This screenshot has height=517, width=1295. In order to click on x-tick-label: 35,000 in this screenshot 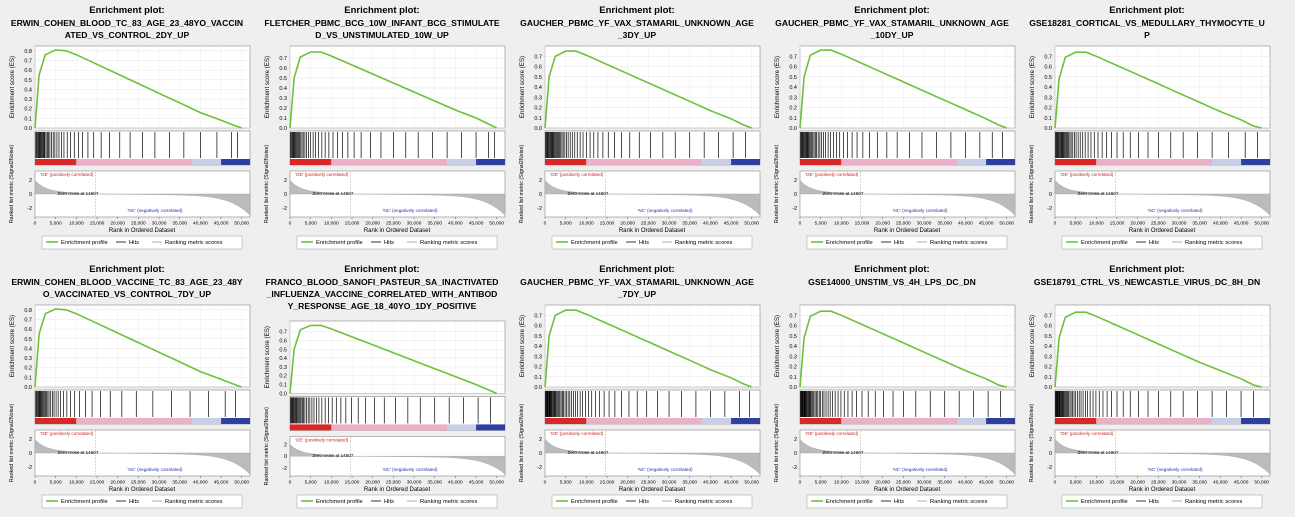, I will do `click(179, 224)`.